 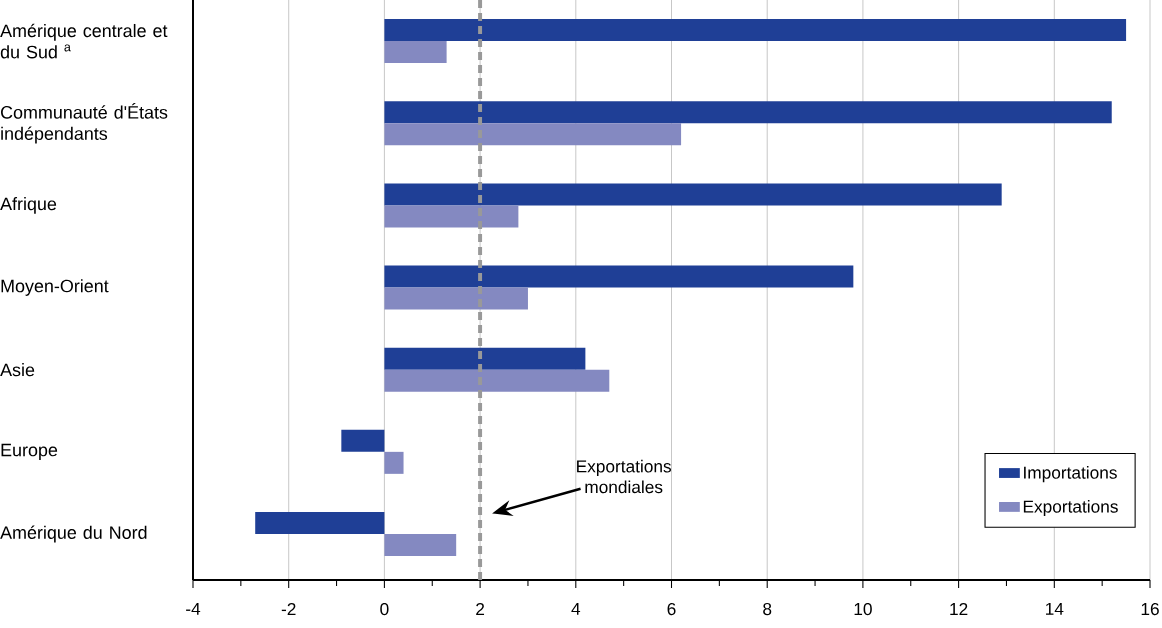 What do you see at coordinates (1150, 609) in the screenshot?
I see `x-tick-label: 16` at bounding box center [1150, 609].